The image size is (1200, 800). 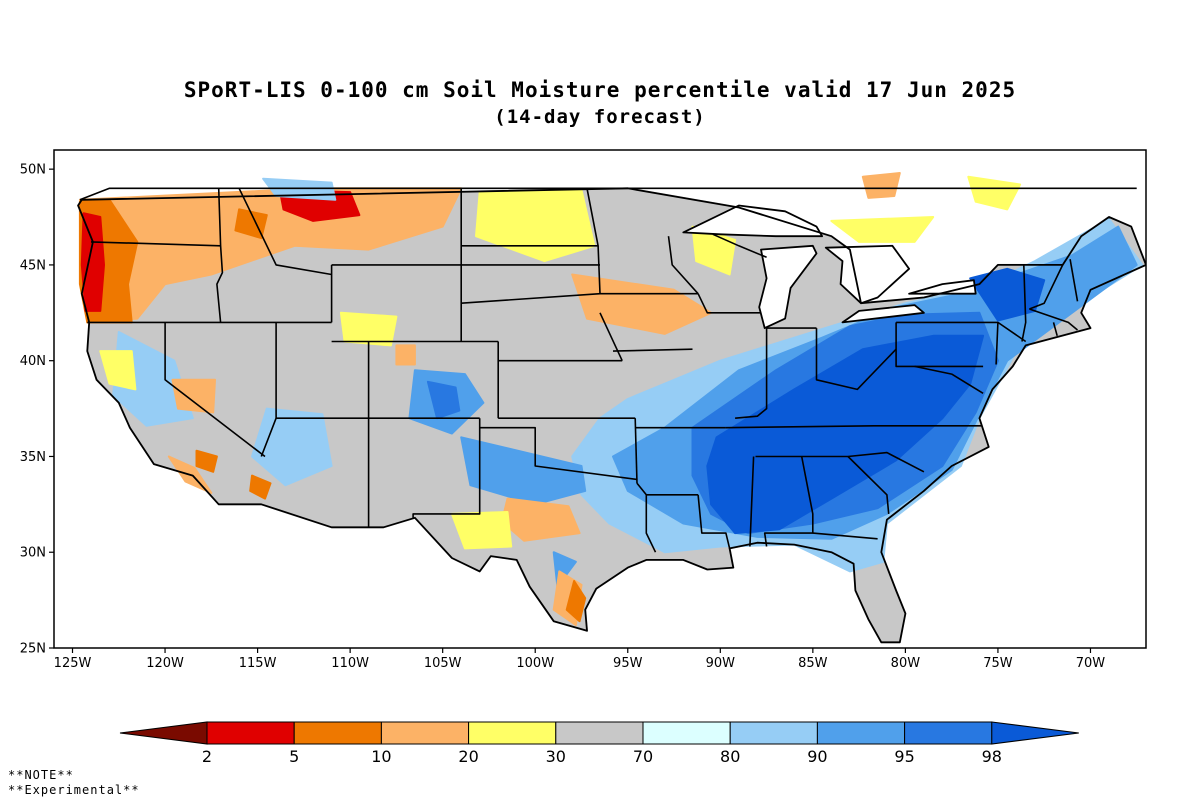 What do you see at coordinates (33, 361) in the screenshot?
I see `lat-tick-label: 40N` at bounding box center [33, 361].